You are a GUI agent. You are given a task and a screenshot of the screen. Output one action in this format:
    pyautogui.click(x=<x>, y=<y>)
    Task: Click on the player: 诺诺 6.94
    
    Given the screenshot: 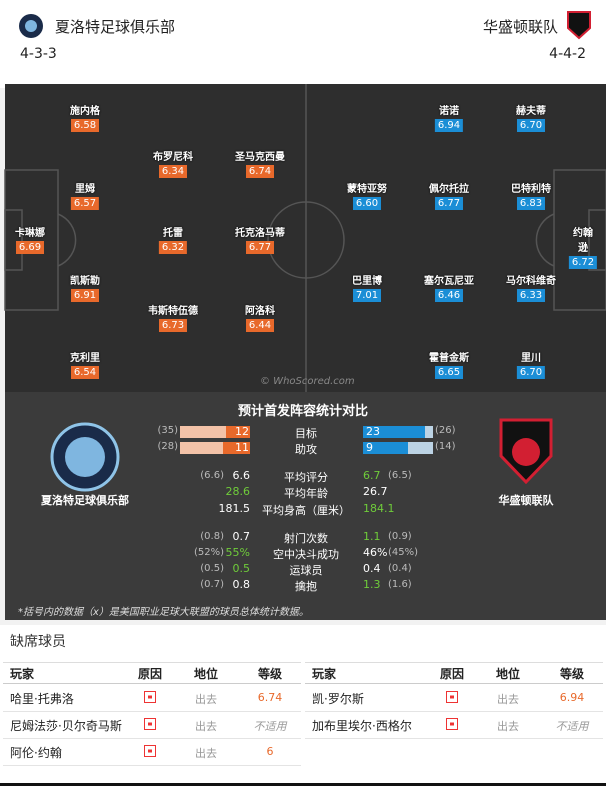 What is the action you would take?
    pyautogui.click(x=449, y=117)
    